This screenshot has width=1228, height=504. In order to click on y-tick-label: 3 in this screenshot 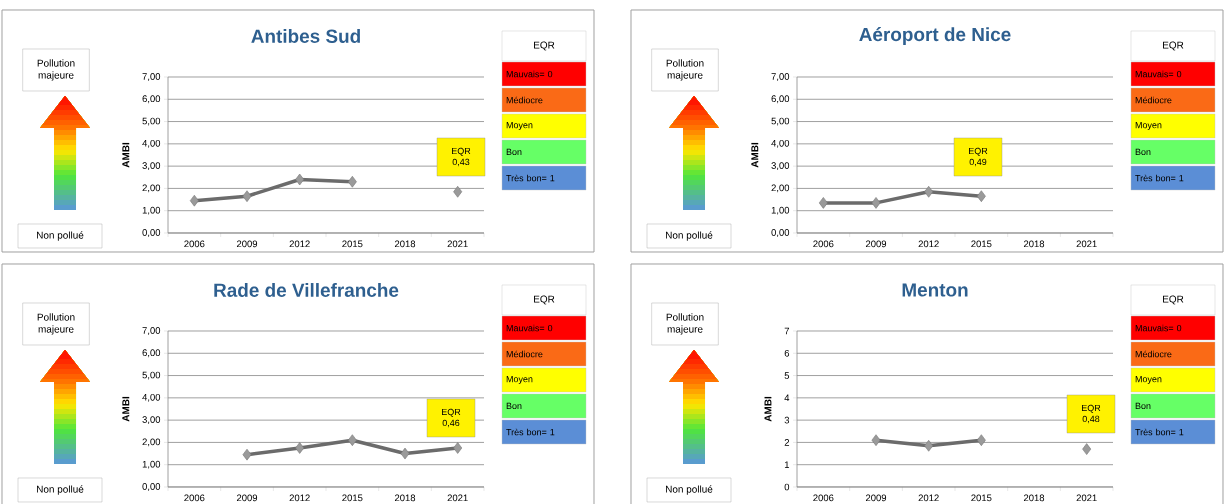, I will do `click(787, 420)`.